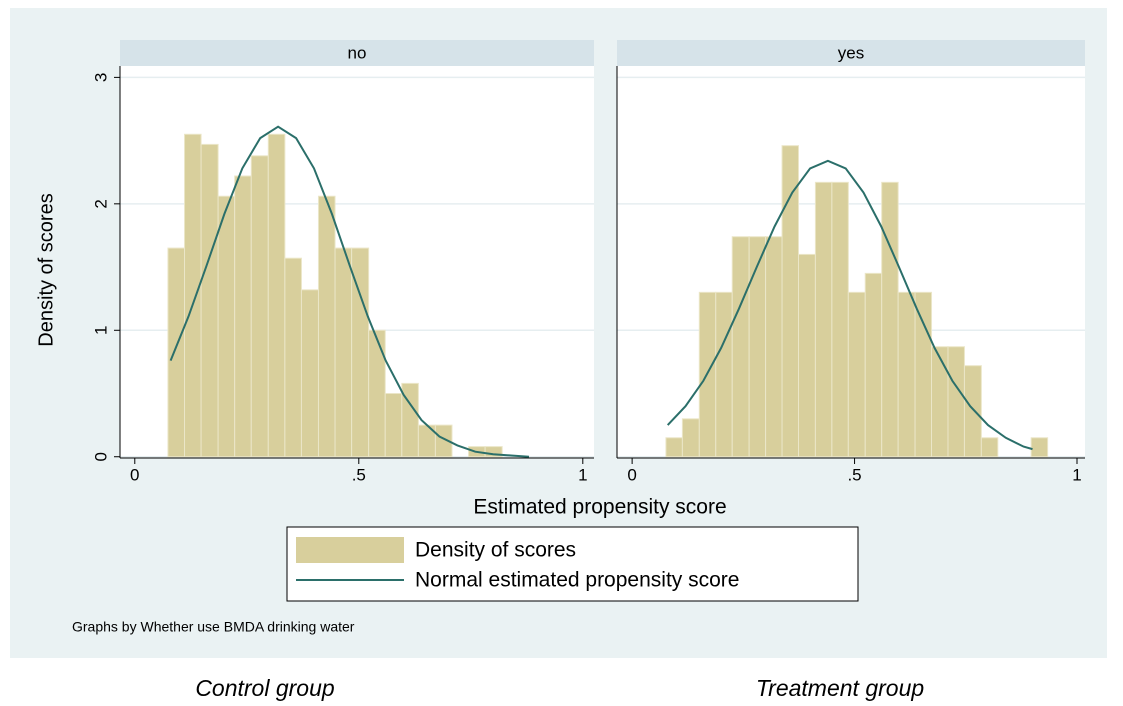  I want to click on normal-curve, so click(849, 305).